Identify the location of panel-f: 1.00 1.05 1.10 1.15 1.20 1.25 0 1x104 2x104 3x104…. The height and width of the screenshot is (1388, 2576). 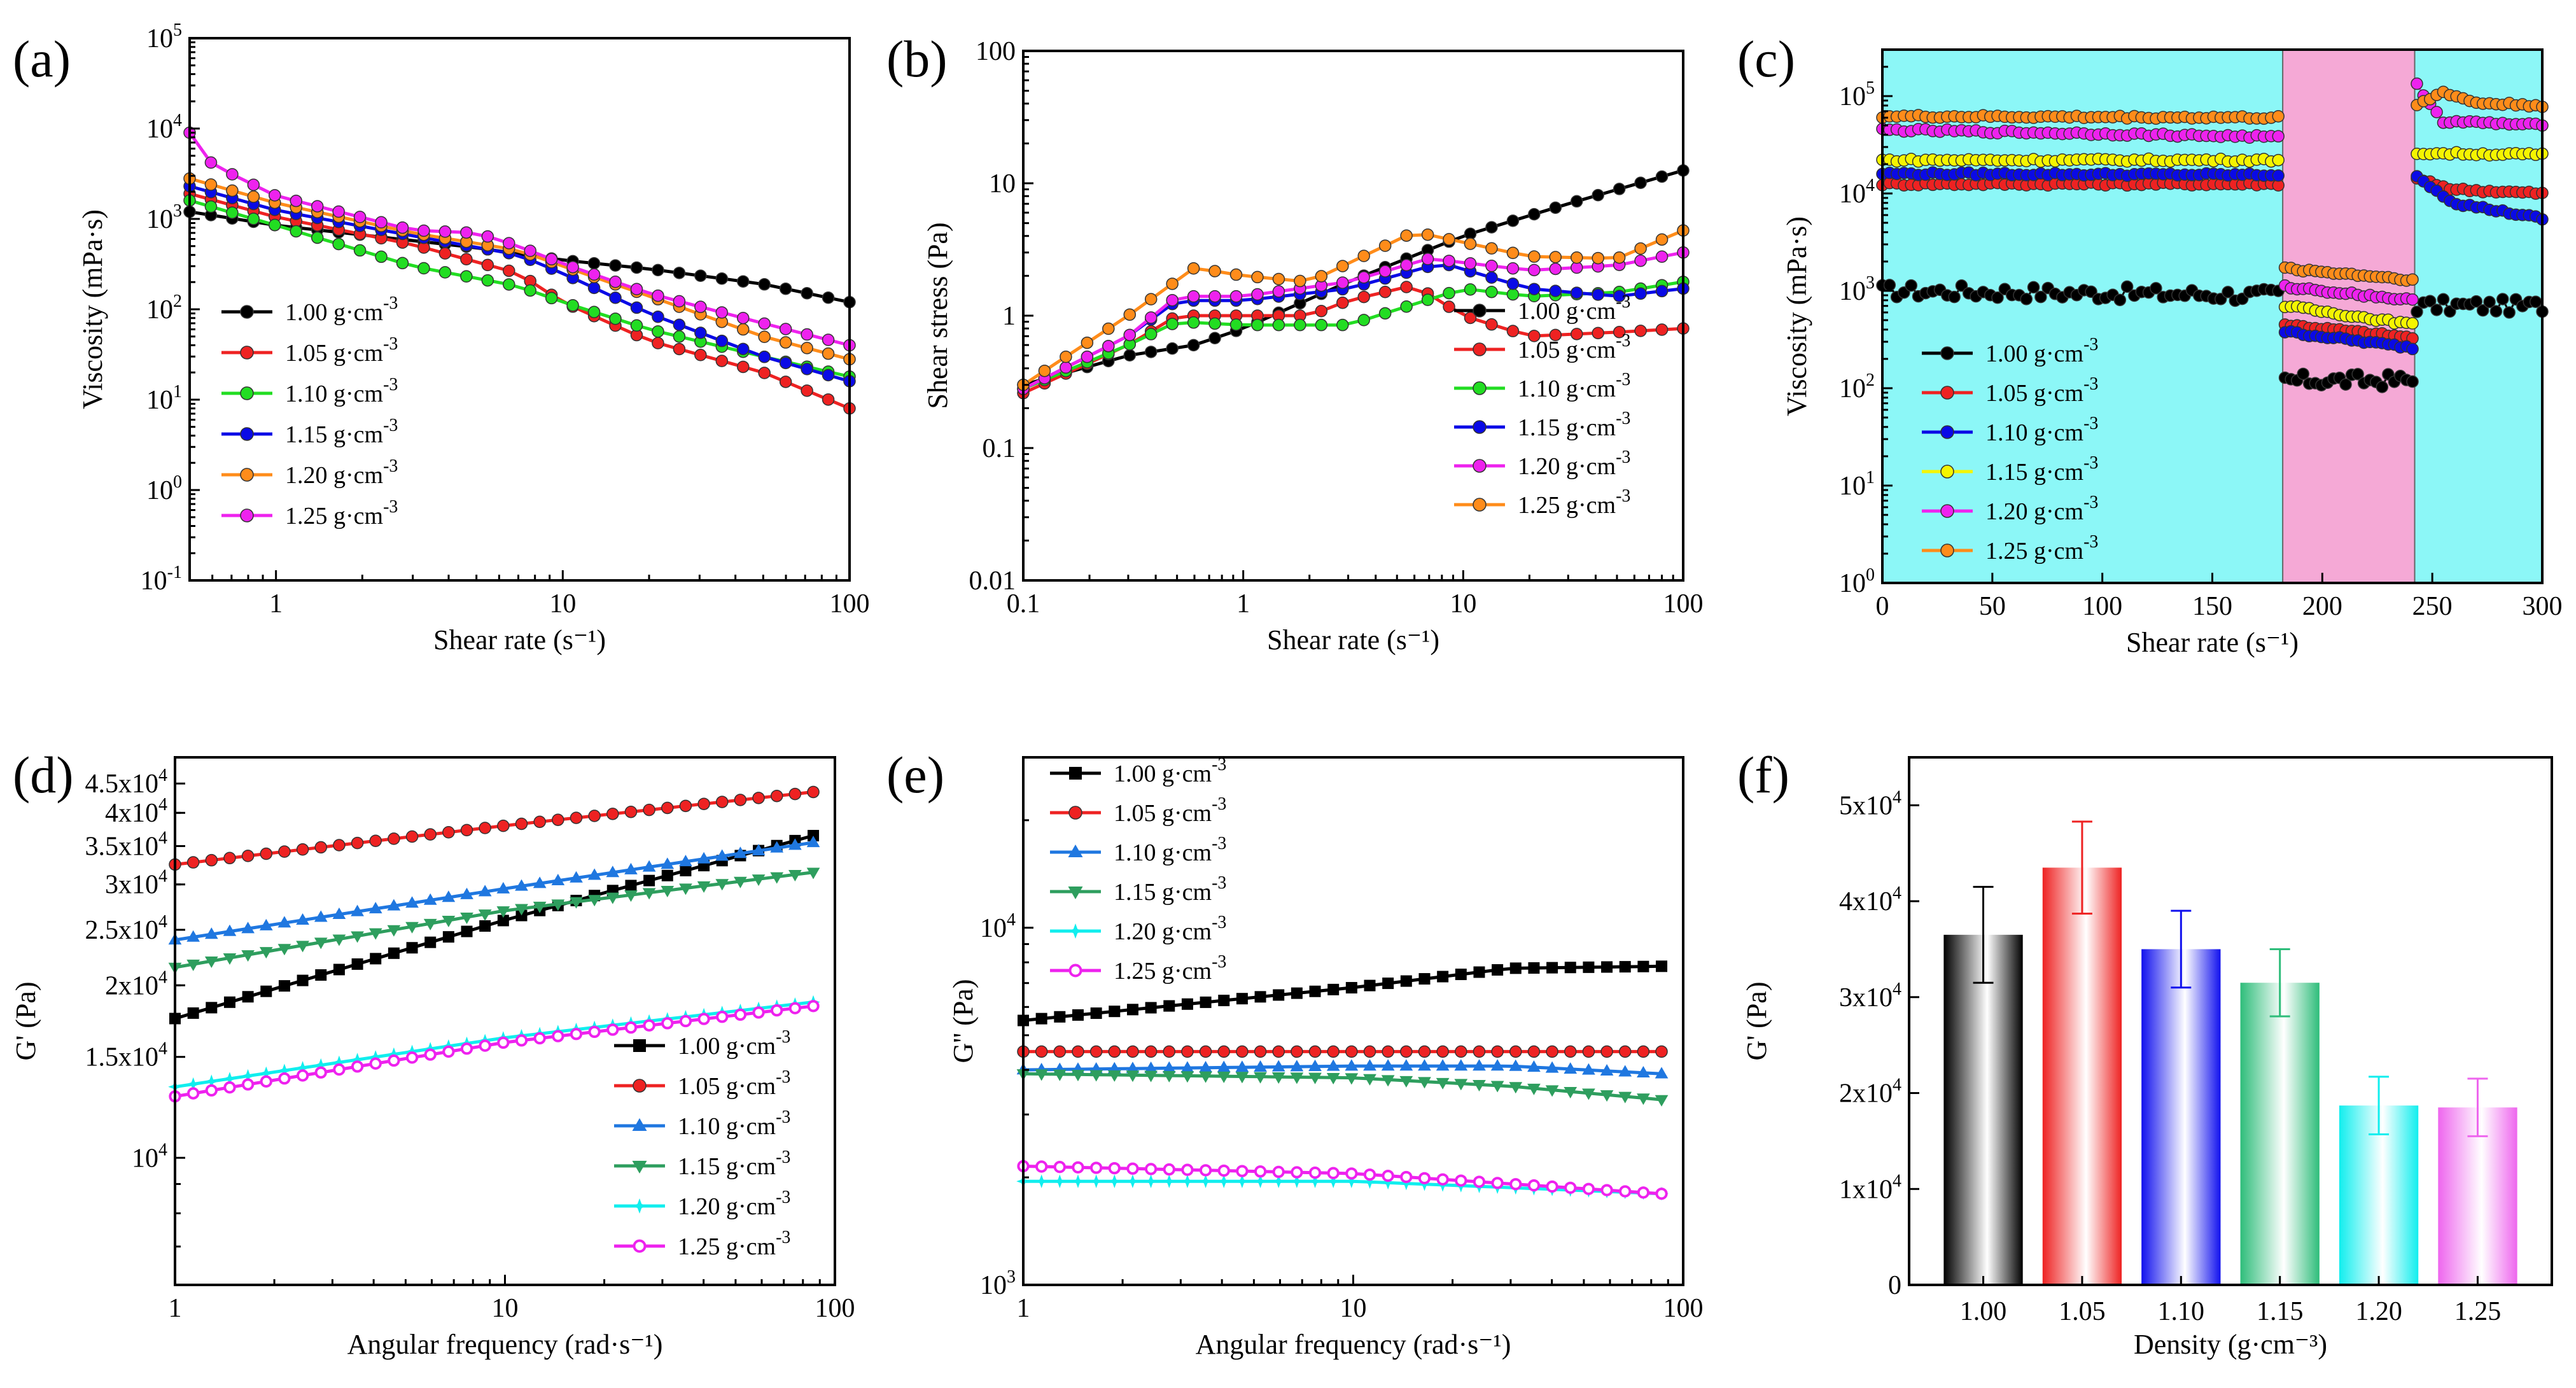
(2145, 1053).